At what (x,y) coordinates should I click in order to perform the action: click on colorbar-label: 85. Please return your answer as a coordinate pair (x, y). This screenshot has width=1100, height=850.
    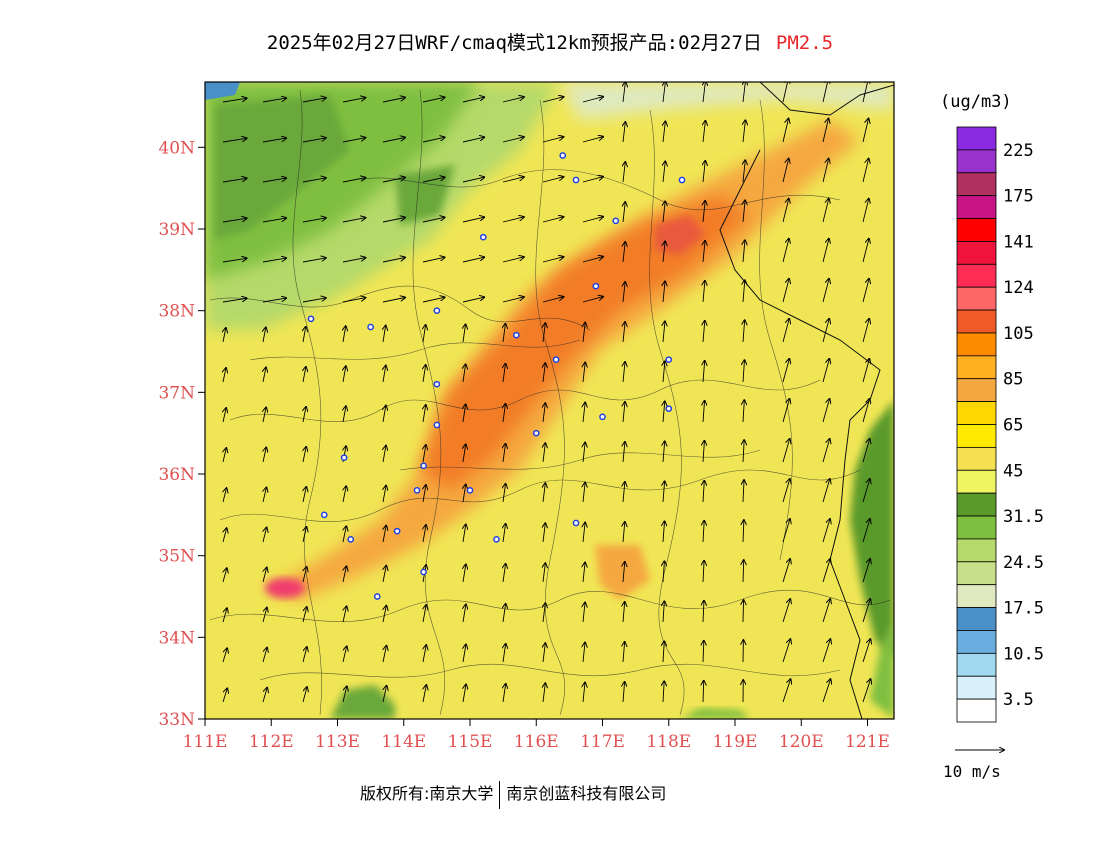
    Looking at the image, I should click on (1013, 380).